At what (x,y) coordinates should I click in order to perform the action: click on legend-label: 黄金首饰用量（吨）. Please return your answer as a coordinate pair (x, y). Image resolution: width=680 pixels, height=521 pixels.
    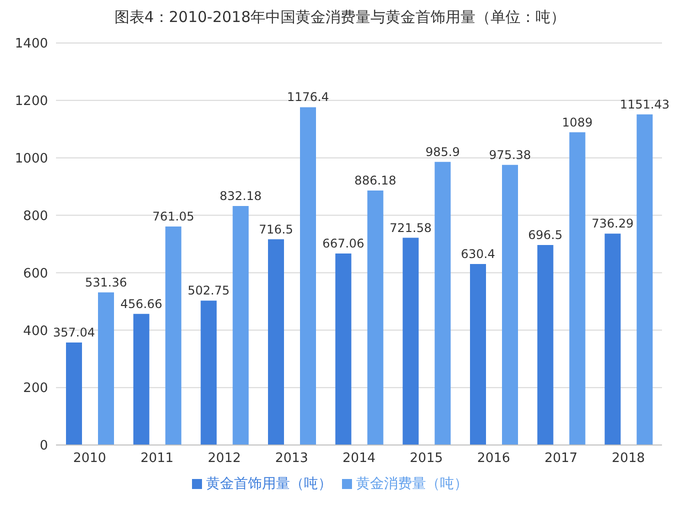
    Looking at the image, I should click on (269, 484).